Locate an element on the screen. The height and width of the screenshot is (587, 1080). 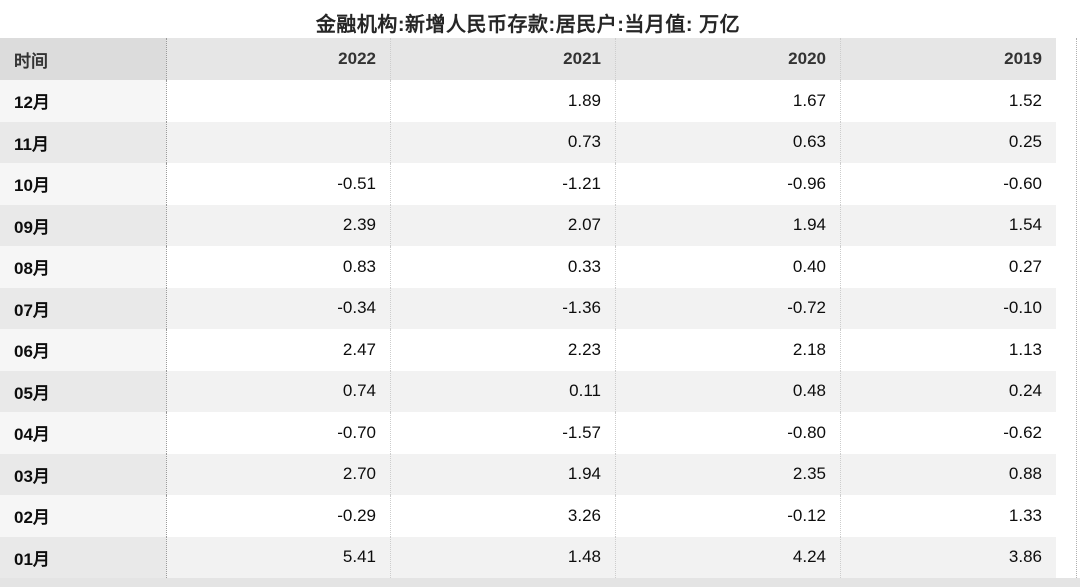
table-row: 11月 0.73 0.63 0.25 is located at coordinates (528, 142).